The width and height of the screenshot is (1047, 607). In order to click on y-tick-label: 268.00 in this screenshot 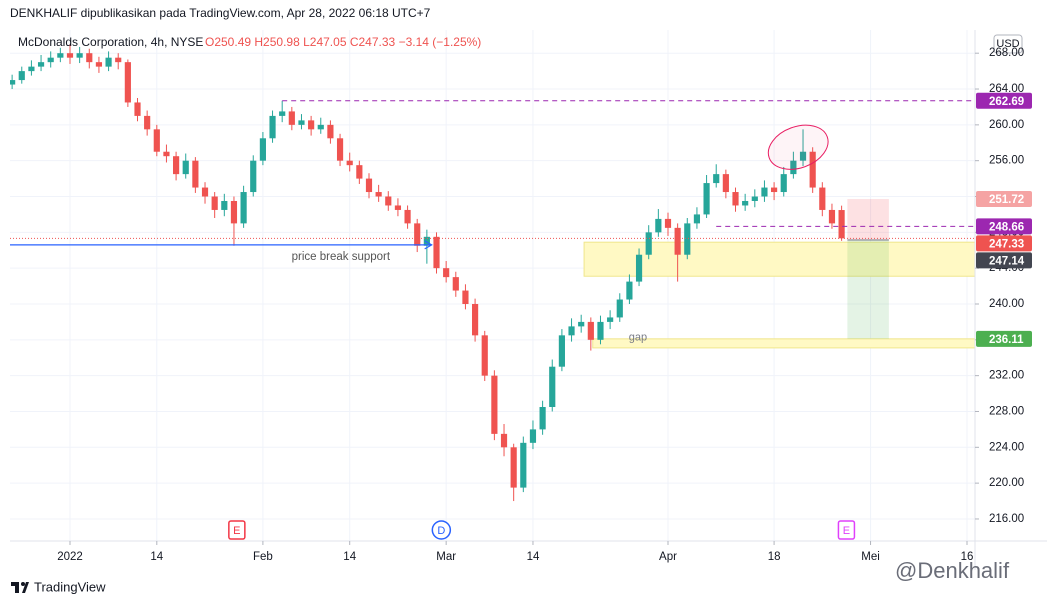, I will do `click(1006, 53)`.